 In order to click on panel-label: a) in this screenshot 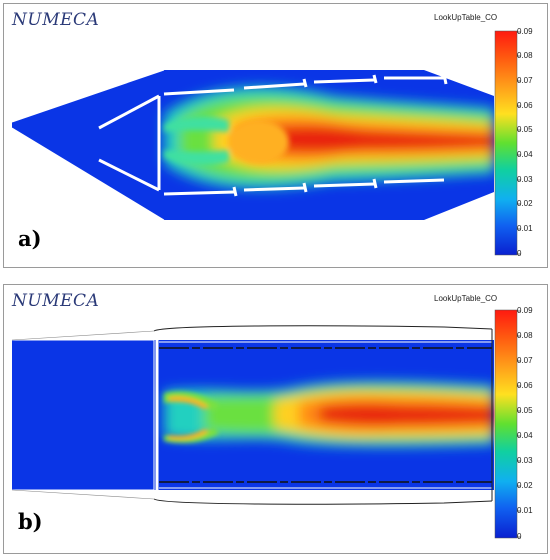, I will do `click(30, 238)`.